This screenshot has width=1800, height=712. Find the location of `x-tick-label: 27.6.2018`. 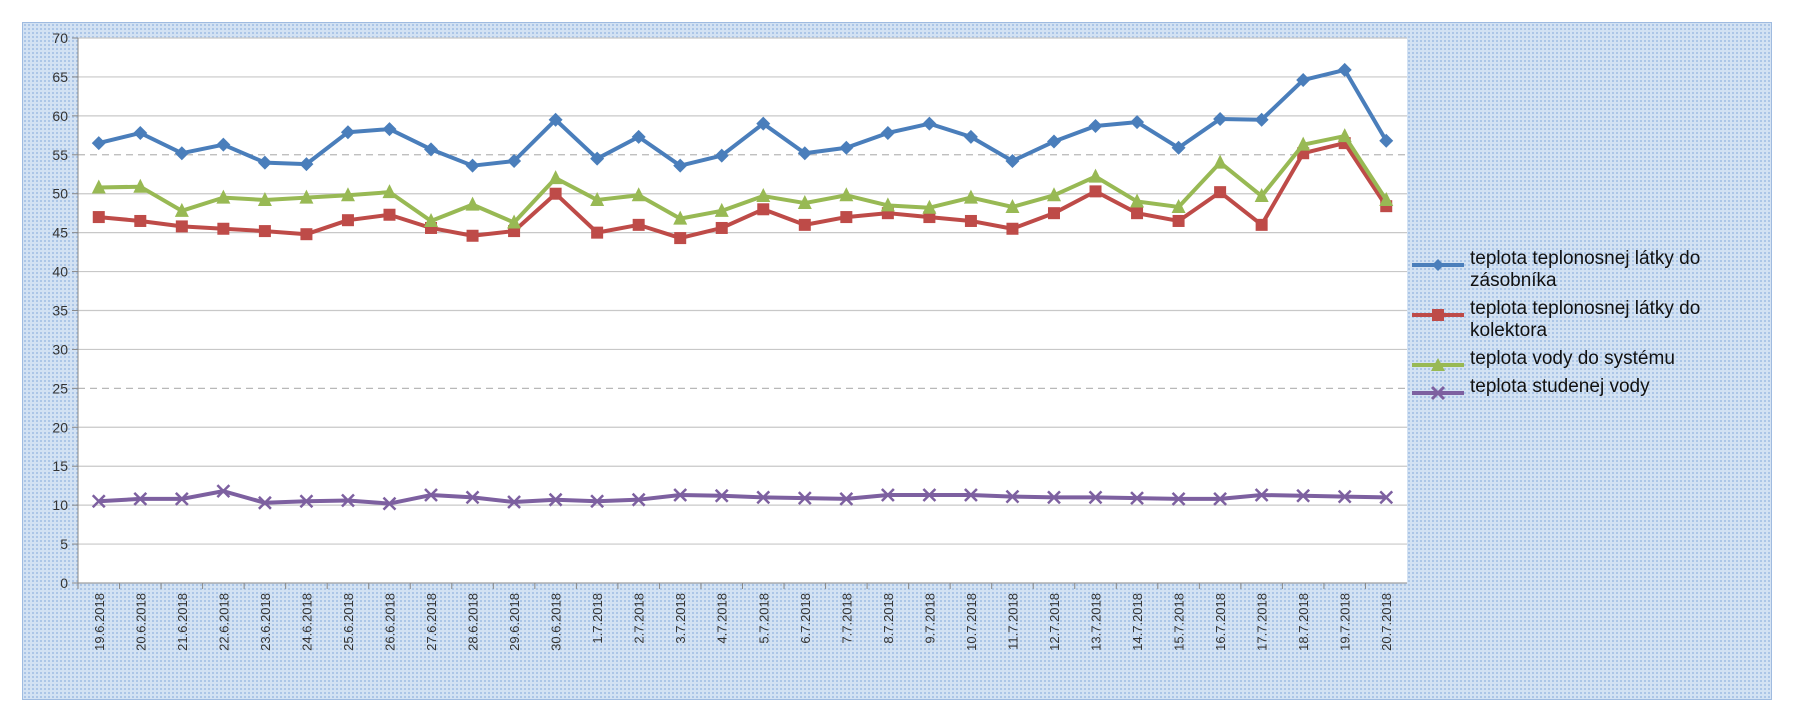

x-tick-label: 27.6.2018 is located at coordinates (431, 622).